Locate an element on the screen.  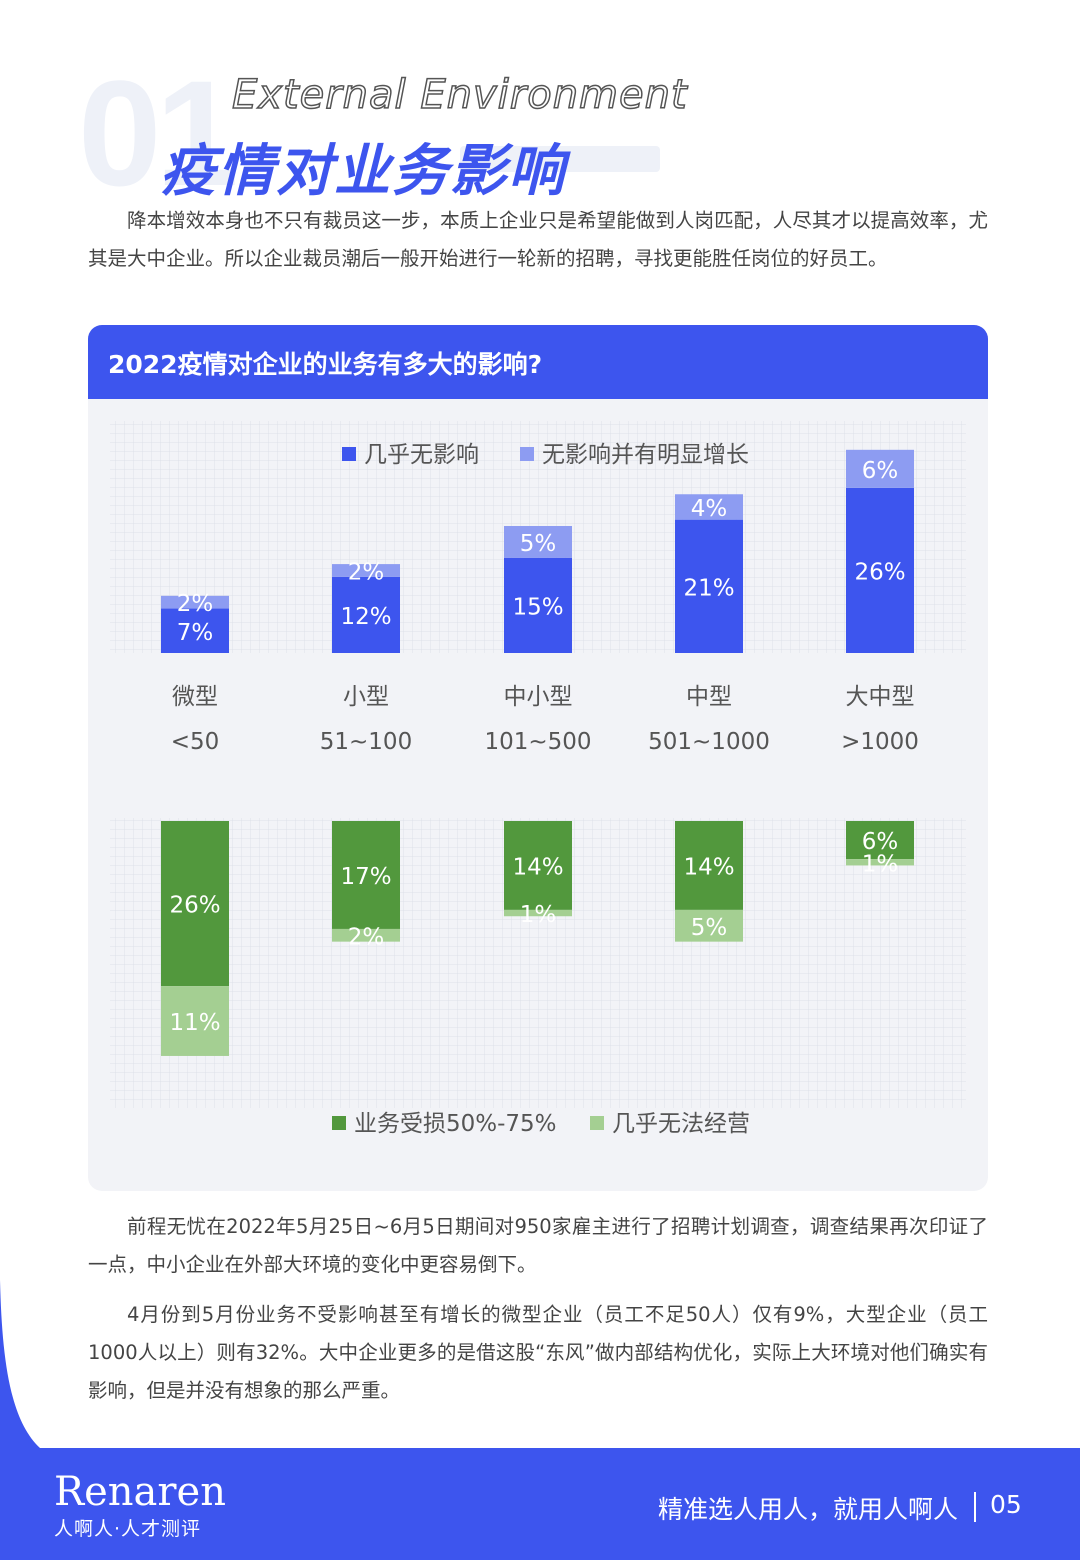
data-label-unable-2: 1% is located at coordinates (538, 915).